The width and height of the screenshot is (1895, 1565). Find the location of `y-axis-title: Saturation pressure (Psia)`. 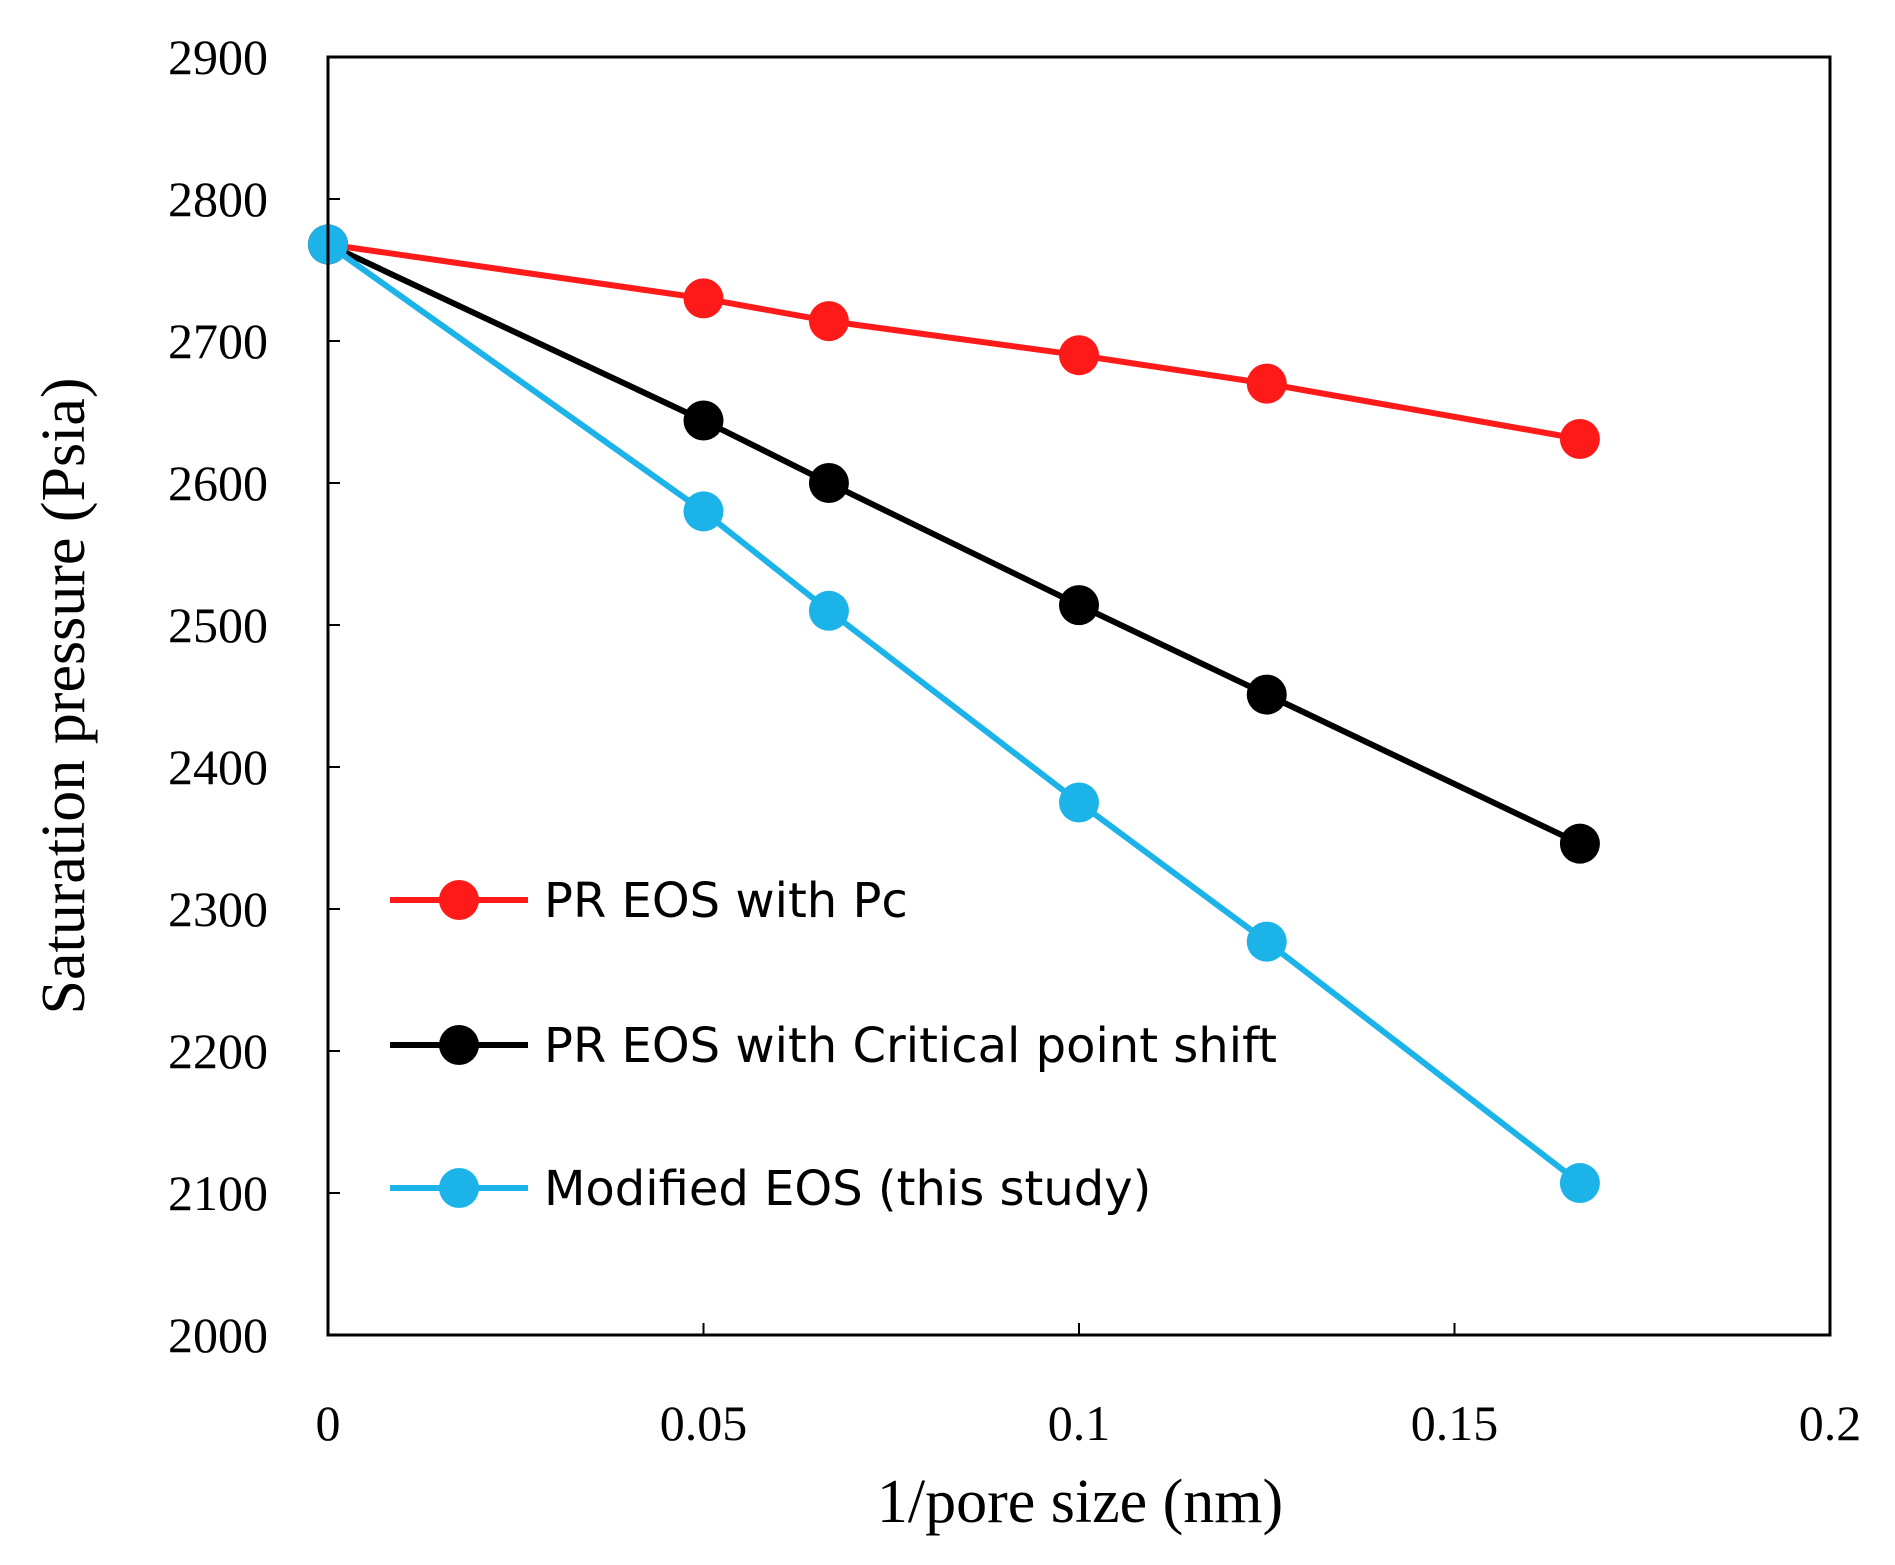

y-axis-title: Saturation pressure (Psia) is located at coordinates (64, 695).